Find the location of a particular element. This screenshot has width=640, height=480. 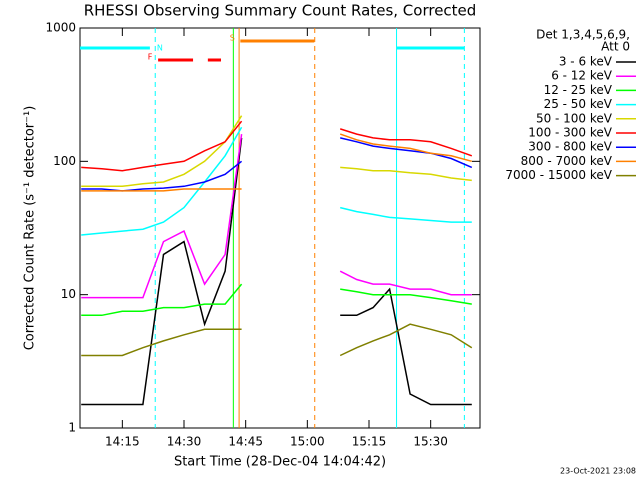

legend-label: 800 - 7000 keV is located at coordinates (567, 161).